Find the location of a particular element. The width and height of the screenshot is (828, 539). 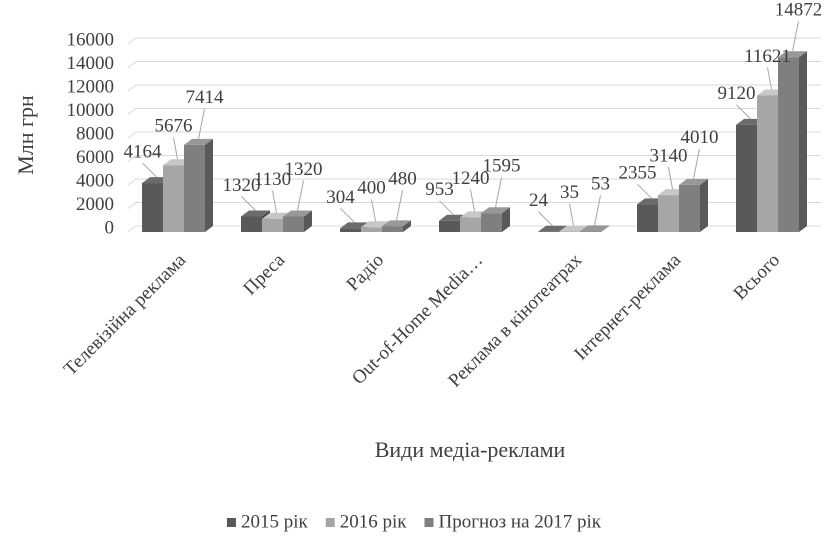

x-tick-label: Преса is located at coordinates (264, 274).